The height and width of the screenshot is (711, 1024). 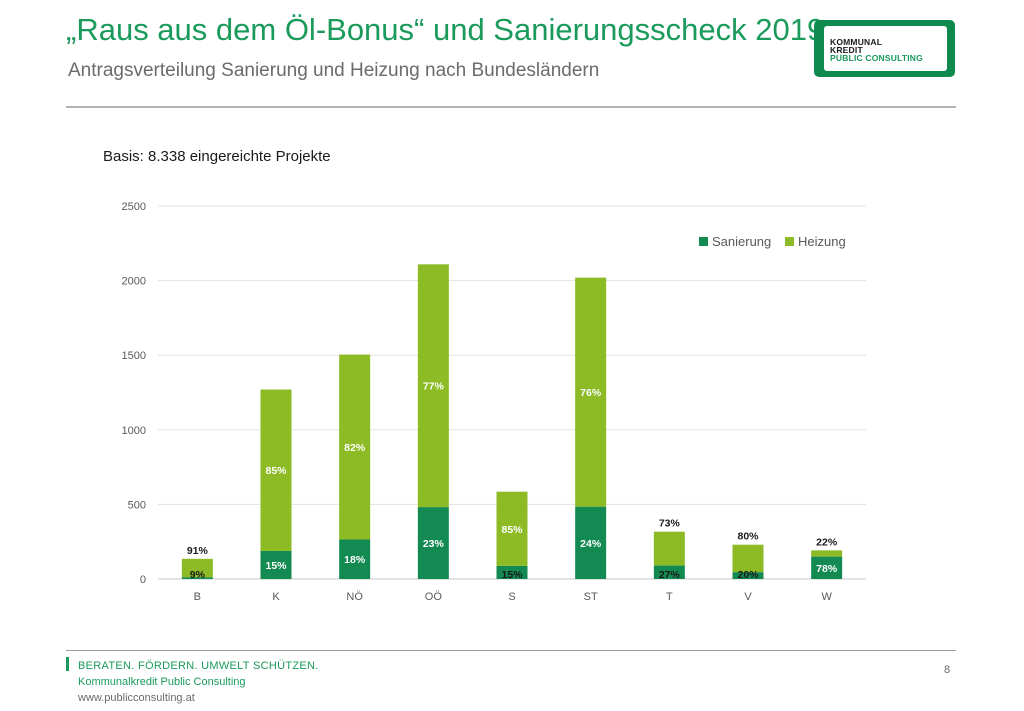 I want to click on basis-note: Basis: 8.338 eingereichte Projekte, so click(x=217, y=156).